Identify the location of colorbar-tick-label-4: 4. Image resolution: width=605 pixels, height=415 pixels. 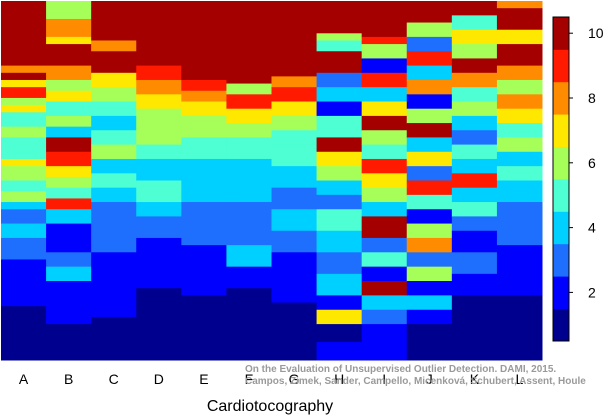
(592, 228).